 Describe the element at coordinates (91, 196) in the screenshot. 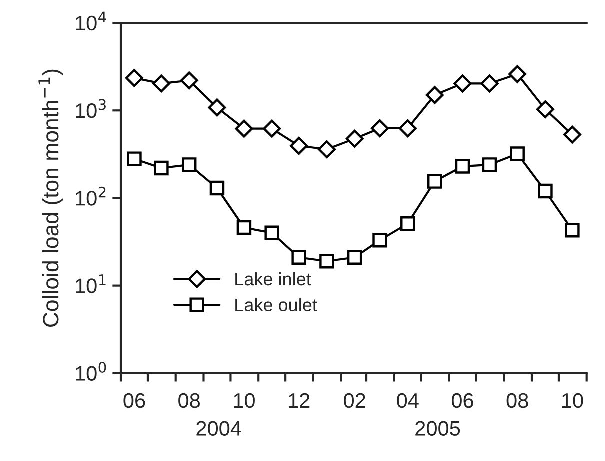

I see `y-tick-label: 10$^{2}$` at that location.